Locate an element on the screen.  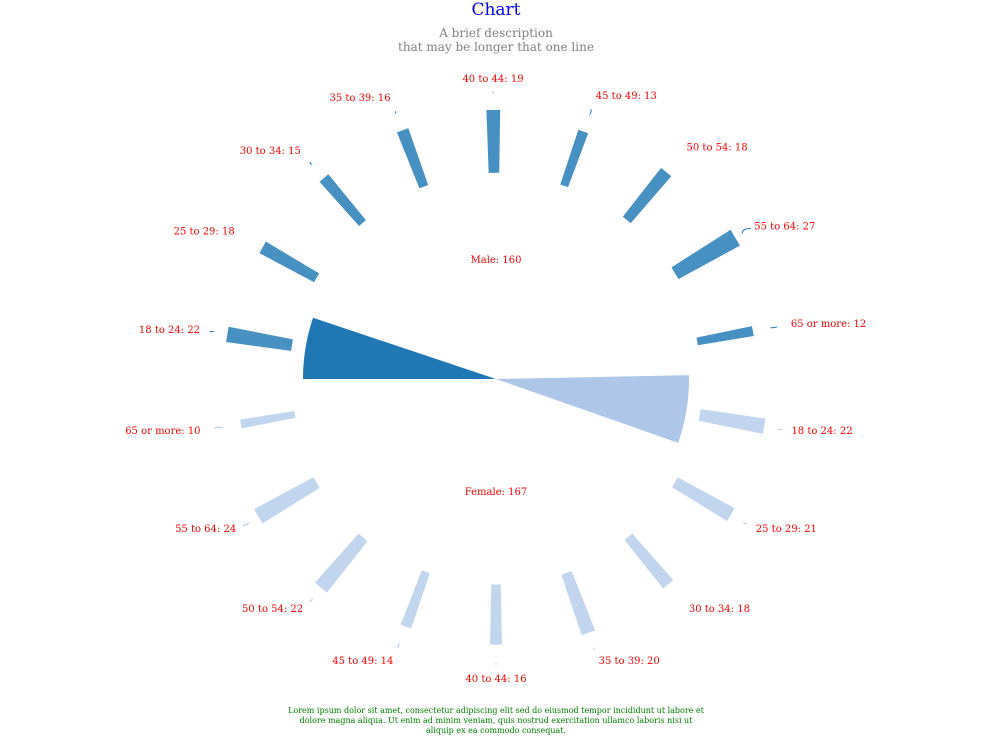
category-label-female-5: 45 to 49: 14 is located at coordinates (362, 661).